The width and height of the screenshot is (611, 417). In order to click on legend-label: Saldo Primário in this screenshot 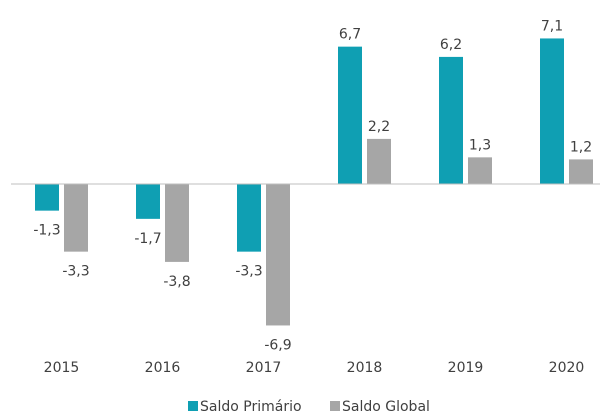, I will do `click(251, 407)`.